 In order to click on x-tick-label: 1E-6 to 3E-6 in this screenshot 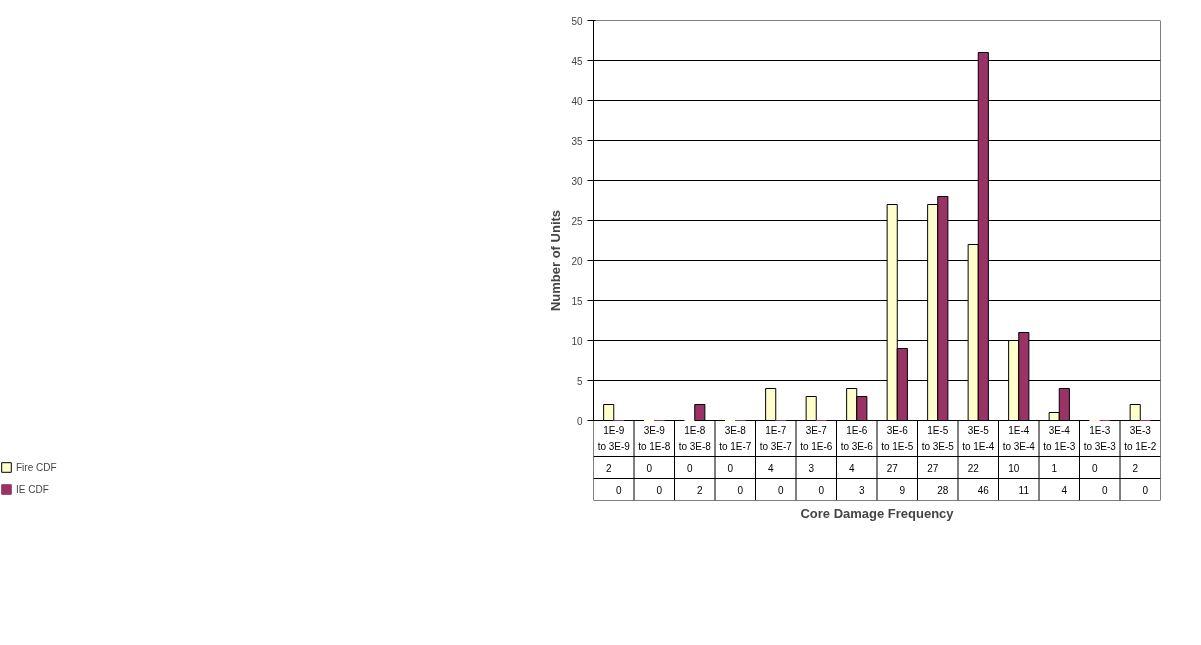, I will do `click(857, 438)`.